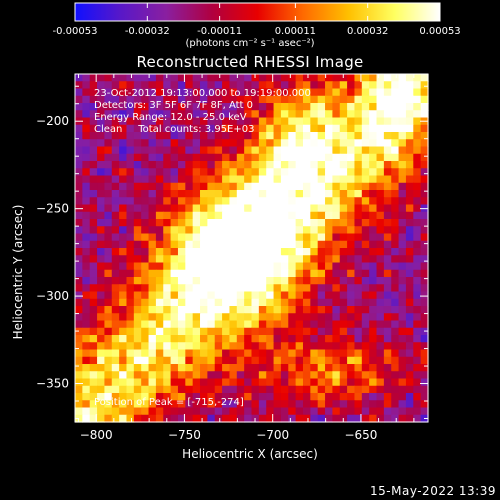 The height and width of the screenshot is (500, 500). What do you see at coordinates (52, 384) in the screenshot?
I see `y-tick-label: −350` at bounding box center [52, 384].